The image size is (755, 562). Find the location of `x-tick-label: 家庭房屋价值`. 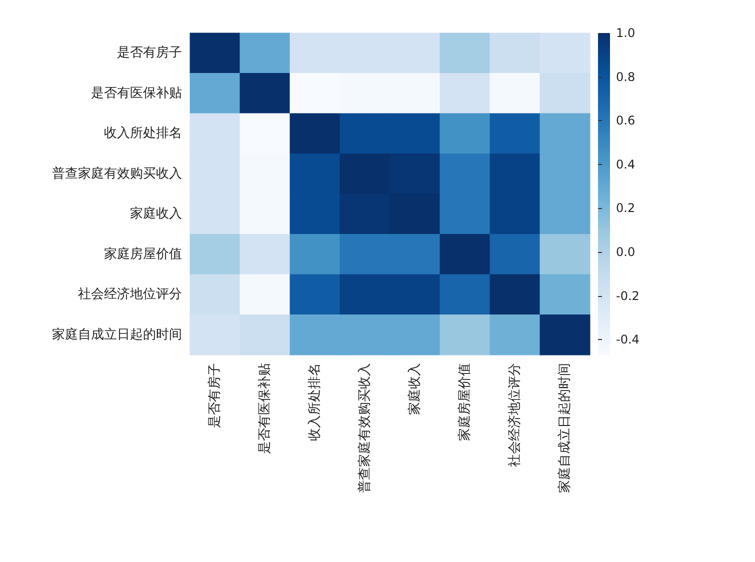

x-tick-label: 家庭房屋价值 is located at coordinates (464, 402).